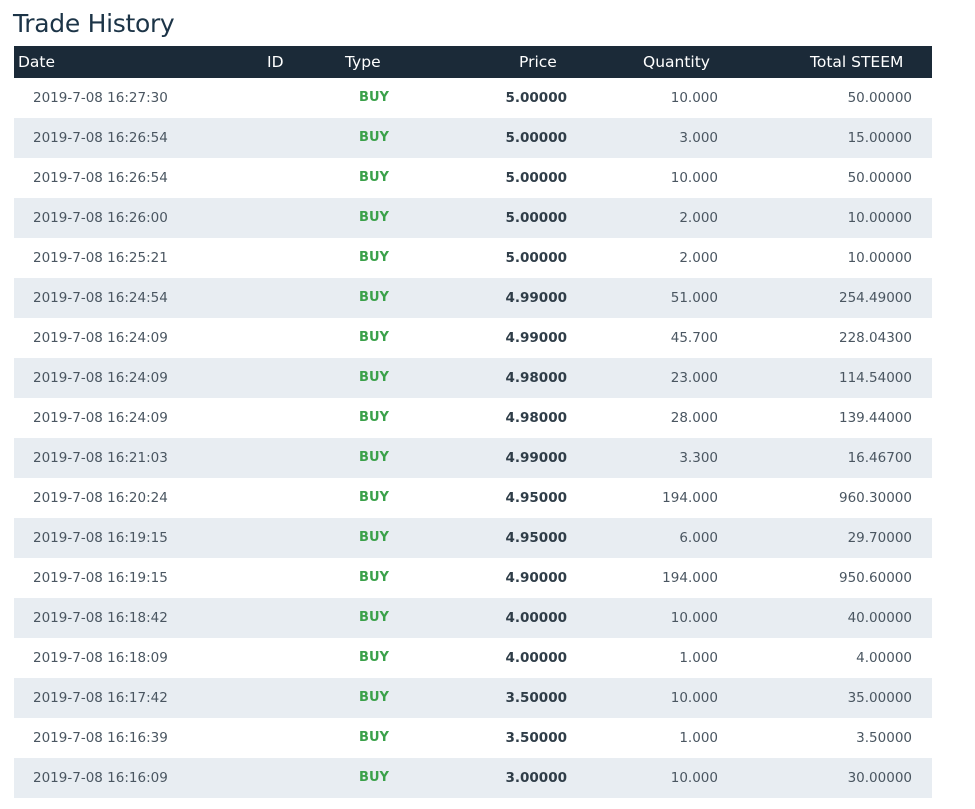 The image size is (975, 809). Describe the element at coordinates (875, 498) in the screenshot. I see `cell-total-steem: 960.30000` at that location.